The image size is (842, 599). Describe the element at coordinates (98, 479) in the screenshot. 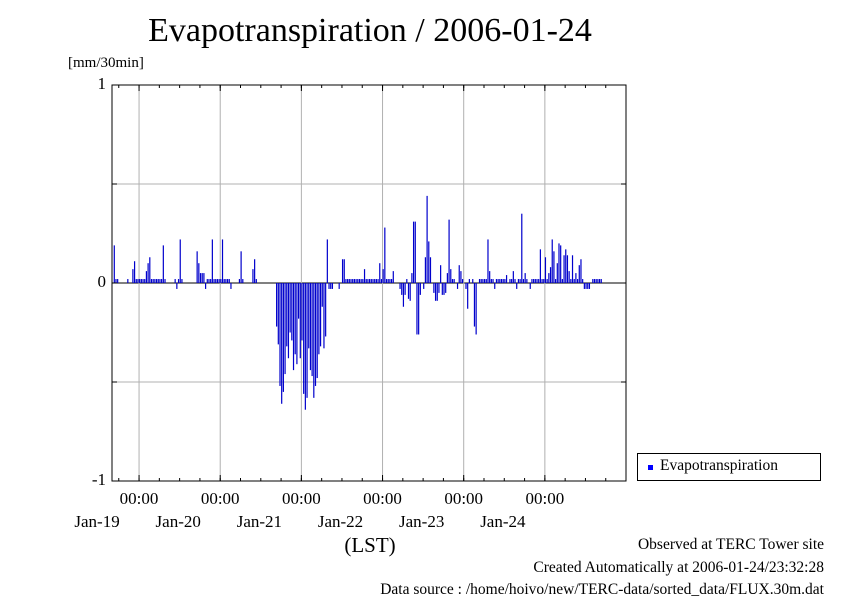

I see `y-tick-label: -1` at that location.